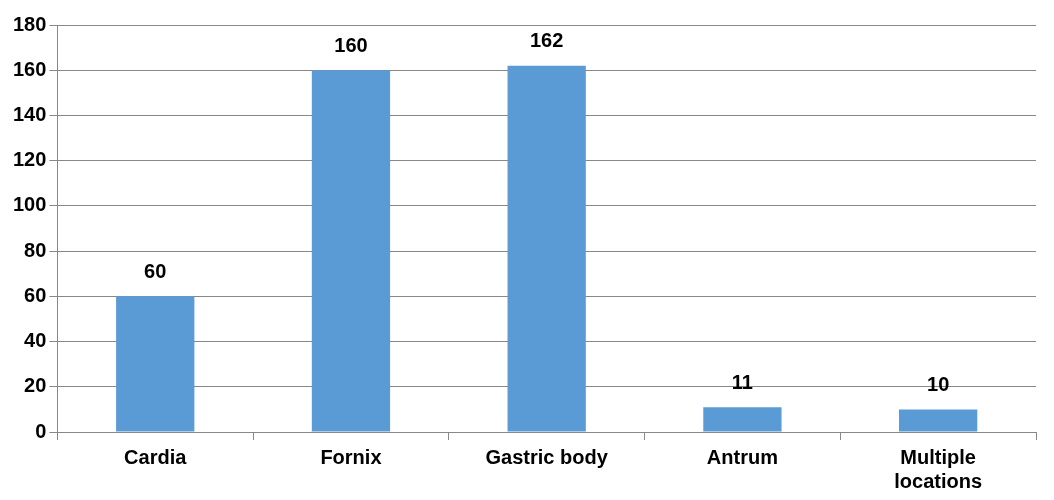 The image size is (1054, 500). What do you see at coordinates (547, 40) in the screenshot?
I see `data-label: 162` at bounding box center [547, 40].